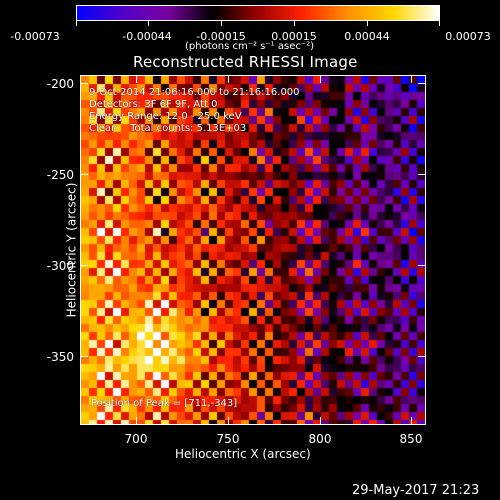 The width and height of the screenshot is (500, 500). Describe the element at coordinates (250, 46) in the screenshot. I see `colorbar-units-label: (photons cm⁻² s⁻¹ asec⁻²)` at that location.